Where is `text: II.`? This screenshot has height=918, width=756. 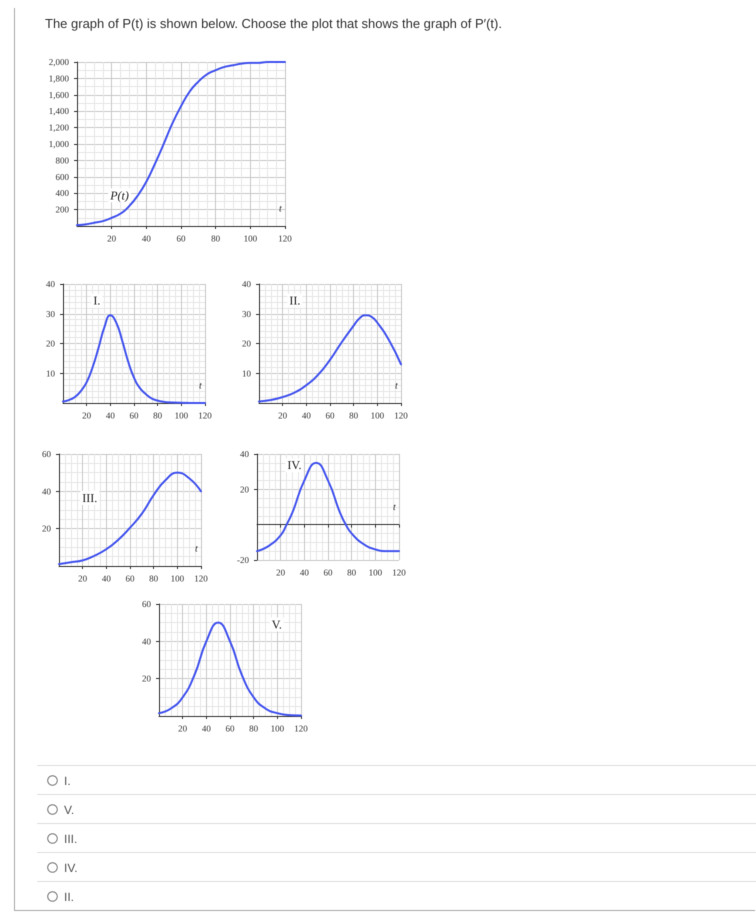
text: II. is located at coordinates (69, 897).